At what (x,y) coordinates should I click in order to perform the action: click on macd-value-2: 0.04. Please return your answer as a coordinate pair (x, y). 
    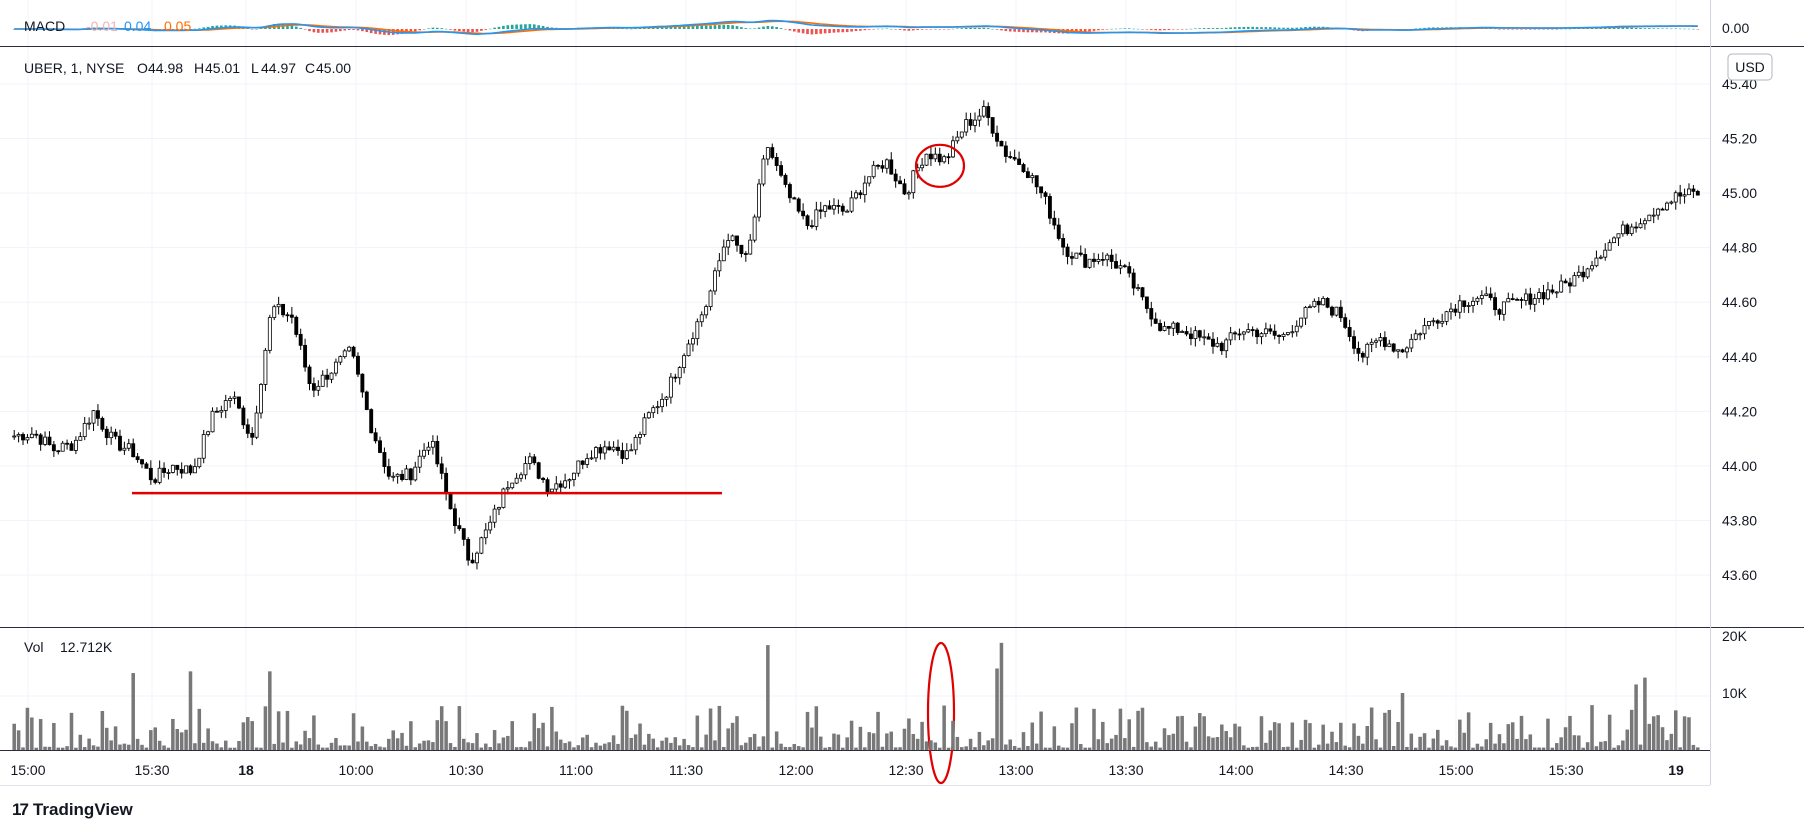
    Looking at the image, I should click on (137, 26).